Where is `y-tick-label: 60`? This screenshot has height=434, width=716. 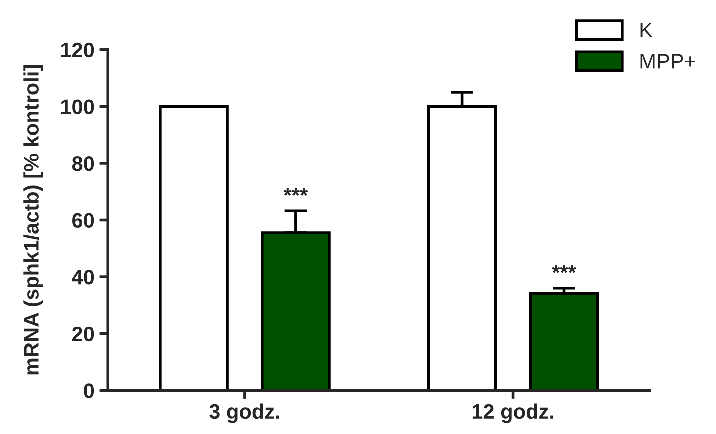
y-tick-label: 60 is located at coordinates (83, 220).